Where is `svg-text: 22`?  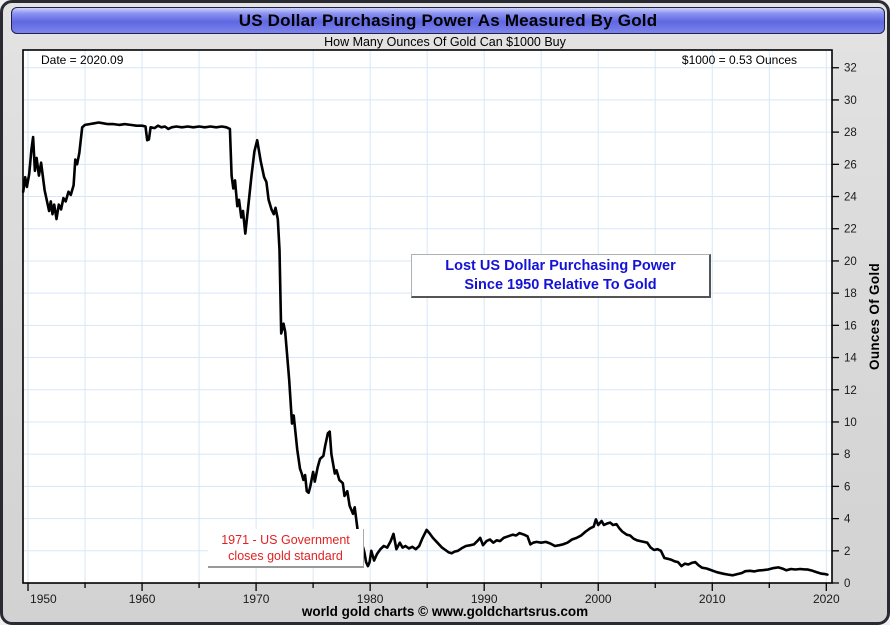 svg-text: 22 is located at coordinates (850, 230).